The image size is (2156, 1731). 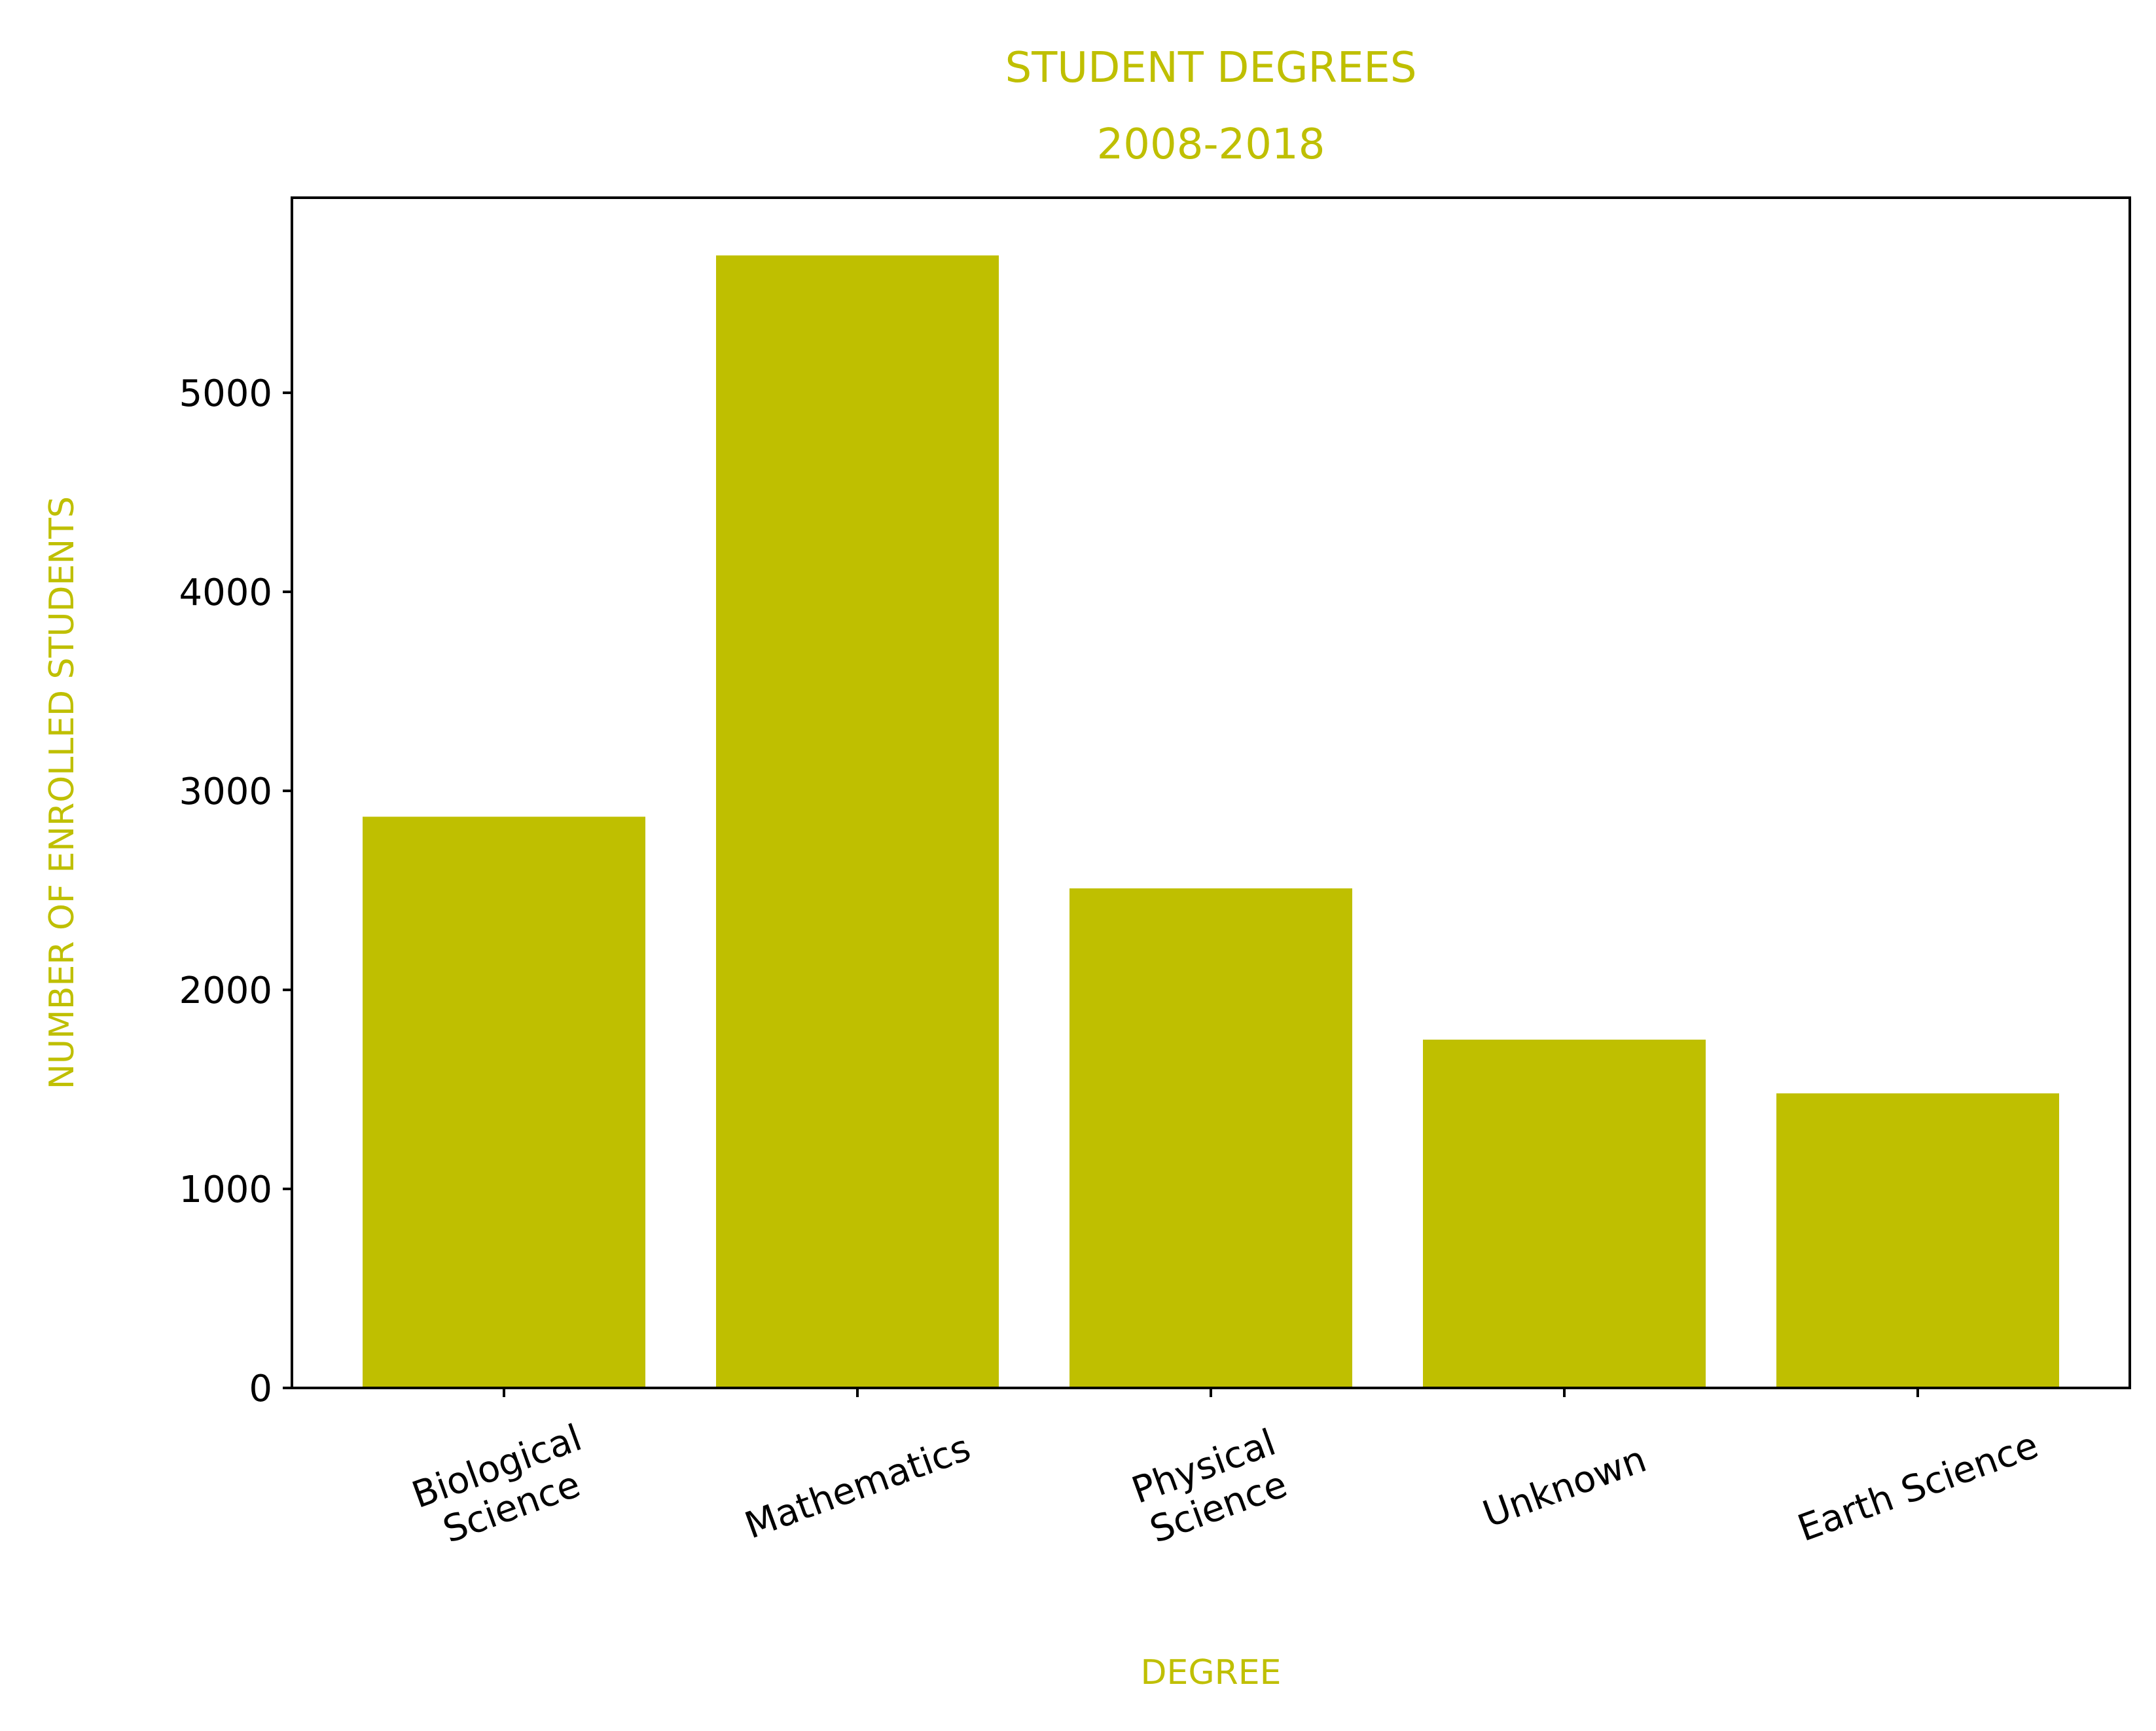 I want to click on y-tick-label-5: 5000, so click(x=225, y=394).